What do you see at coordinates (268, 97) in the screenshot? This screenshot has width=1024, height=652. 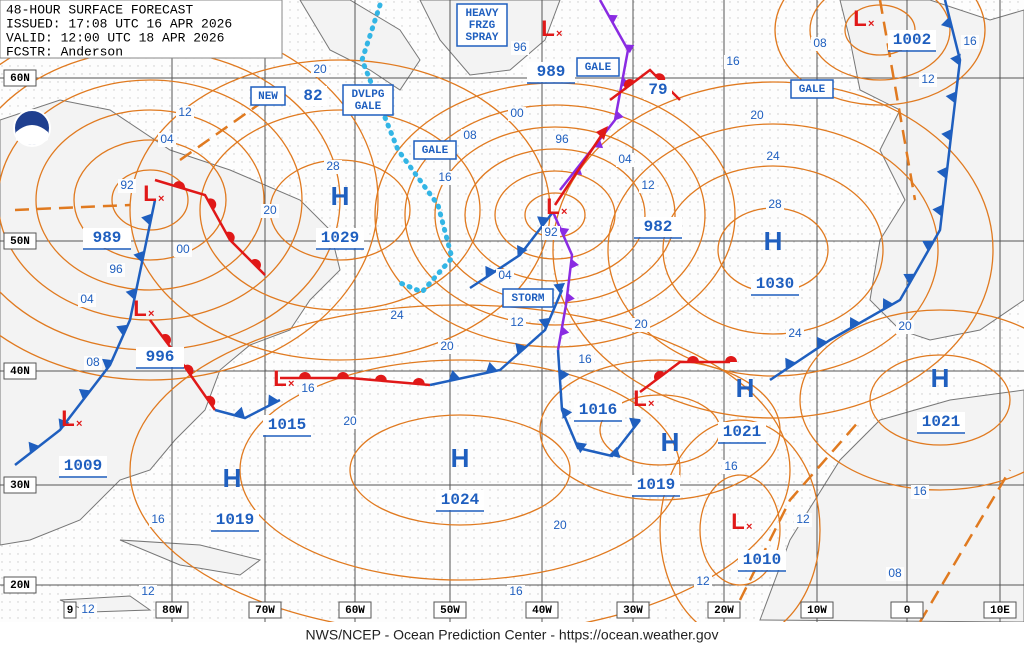 I see `warning-text: NEW` at bounding box center [268, 97].